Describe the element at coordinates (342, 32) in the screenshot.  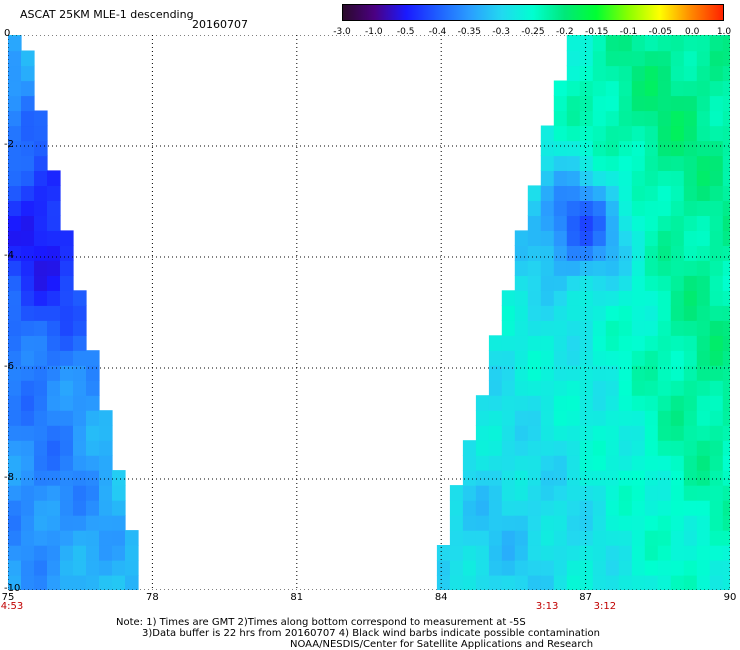
I see `colorbar-label: -3.0` at that location.